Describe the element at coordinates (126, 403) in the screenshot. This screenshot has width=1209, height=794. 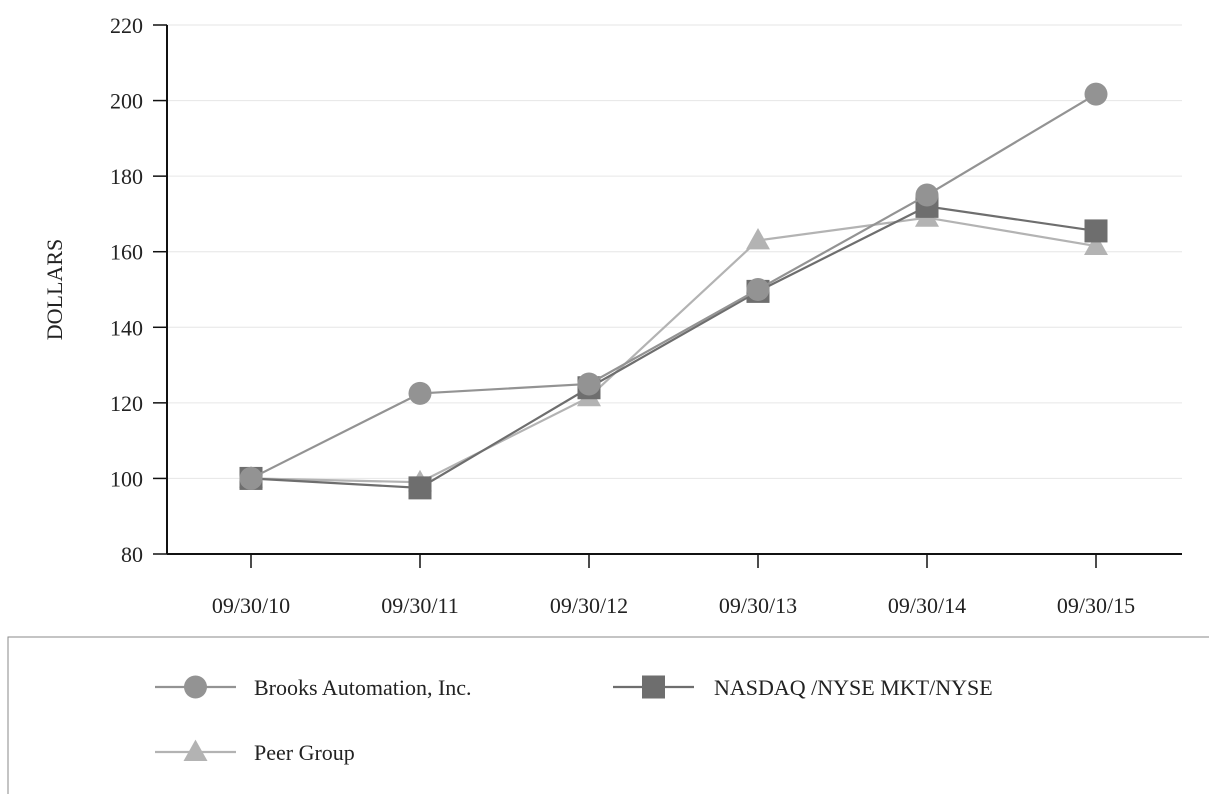
I see `y-tick-label: 120` at that location.